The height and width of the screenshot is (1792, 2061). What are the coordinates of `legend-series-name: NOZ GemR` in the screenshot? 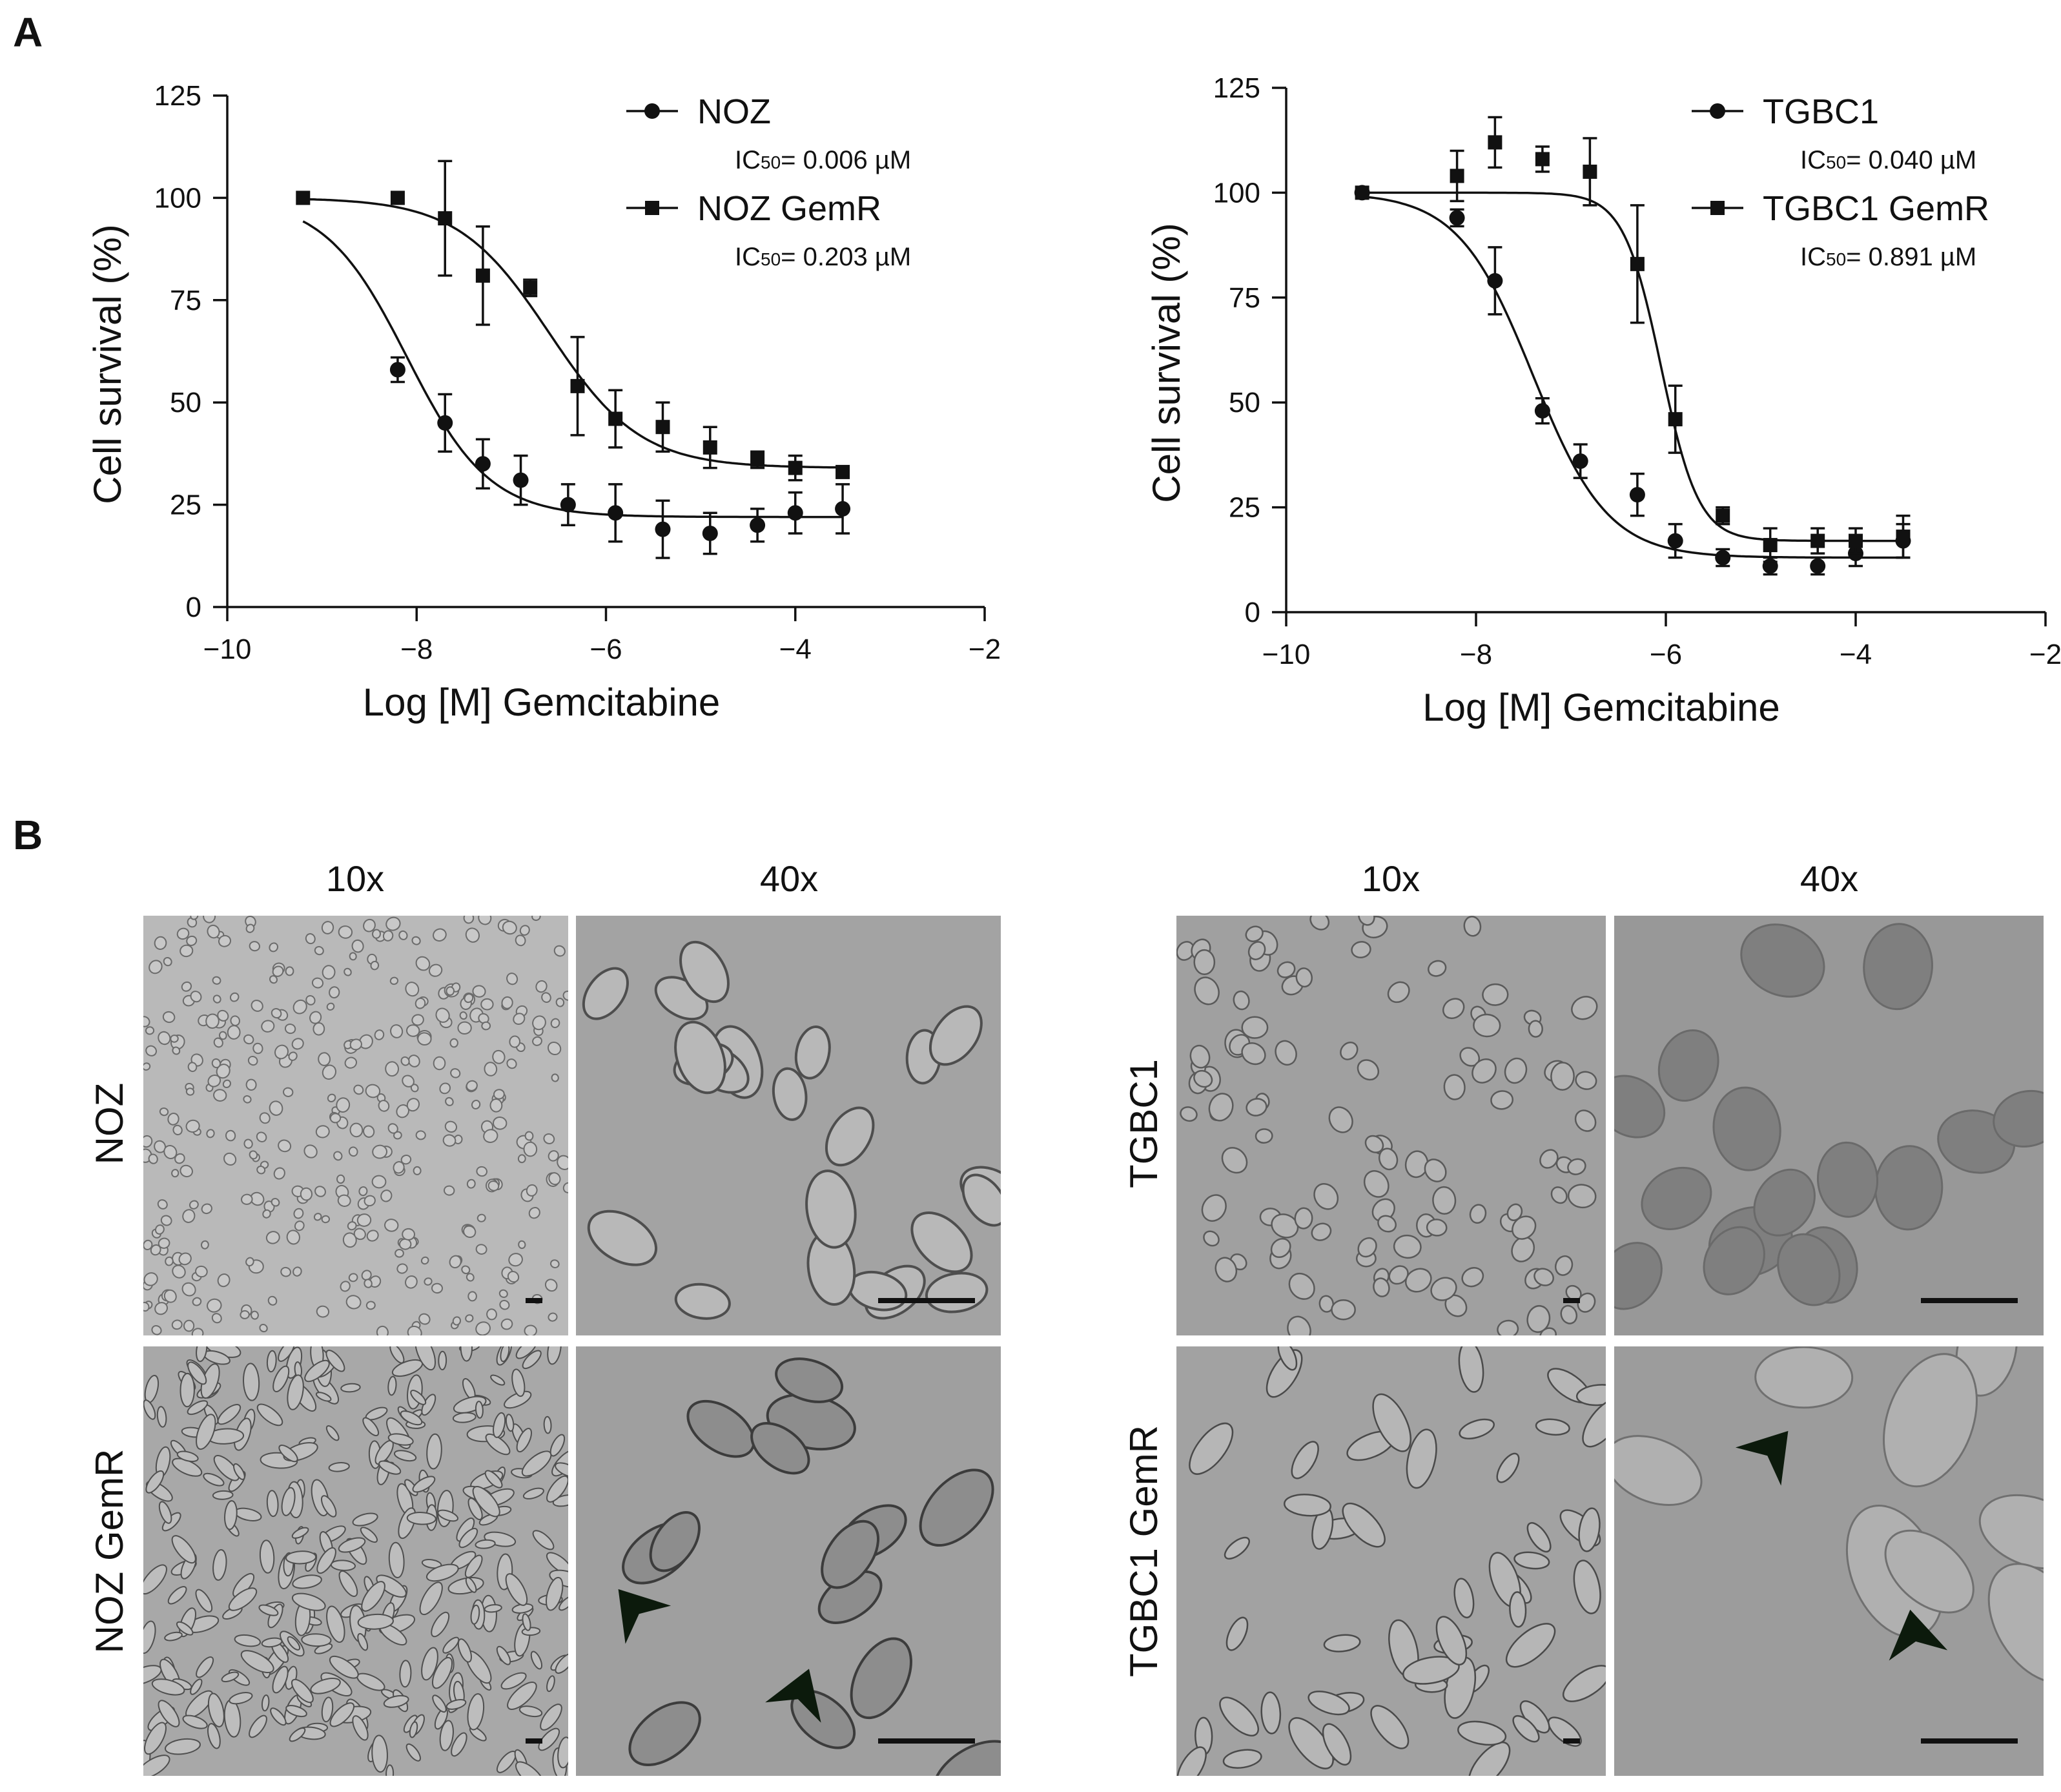 It's located at (789, 208).